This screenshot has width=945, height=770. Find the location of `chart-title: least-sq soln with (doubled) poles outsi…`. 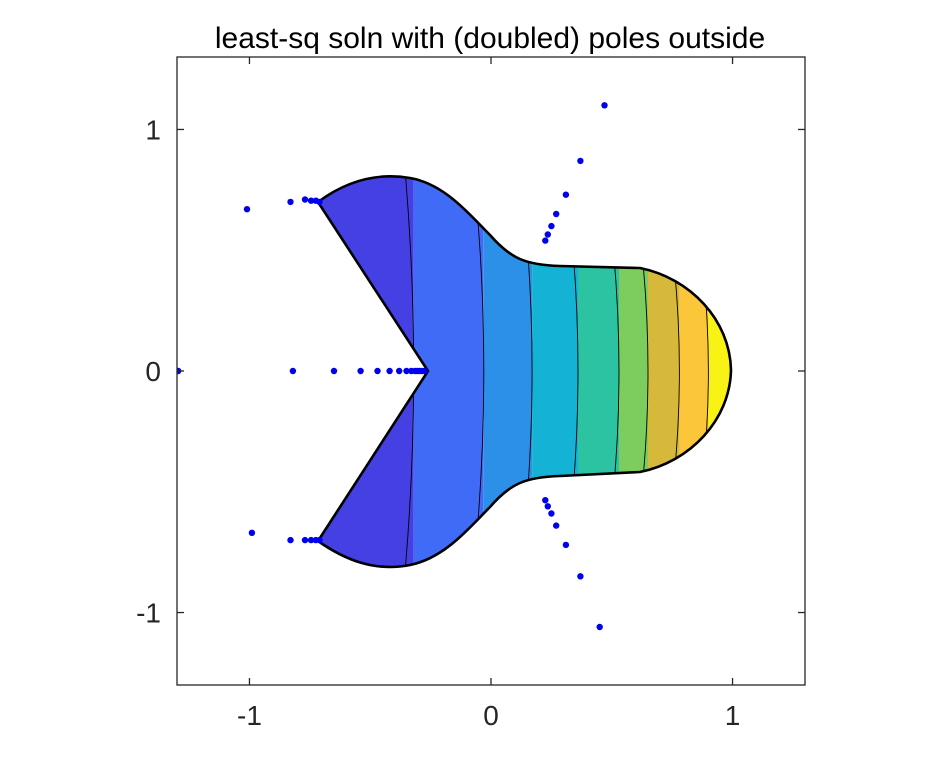

chart-title: least-sq soln with (doubled) poles outsi… is located at coordinates (490, 38).